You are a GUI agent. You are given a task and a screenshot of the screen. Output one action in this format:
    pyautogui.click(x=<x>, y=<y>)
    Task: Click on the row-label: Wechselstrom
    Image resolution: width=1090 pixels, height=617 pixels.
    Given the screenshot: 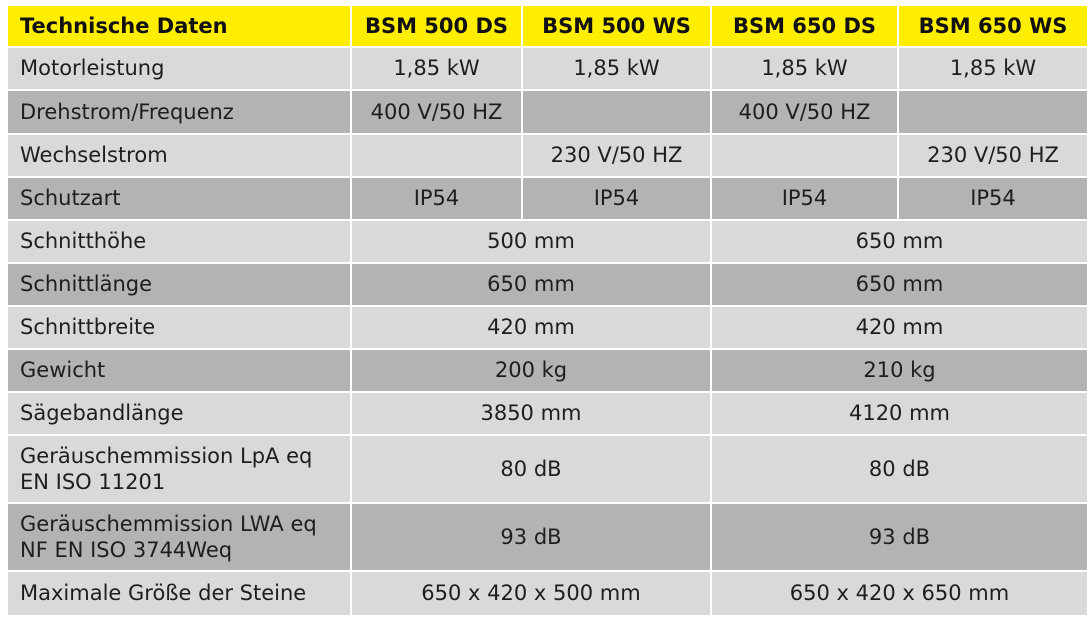 What is the action you would take?
    pyautogui.click(x=180, y=156)
    